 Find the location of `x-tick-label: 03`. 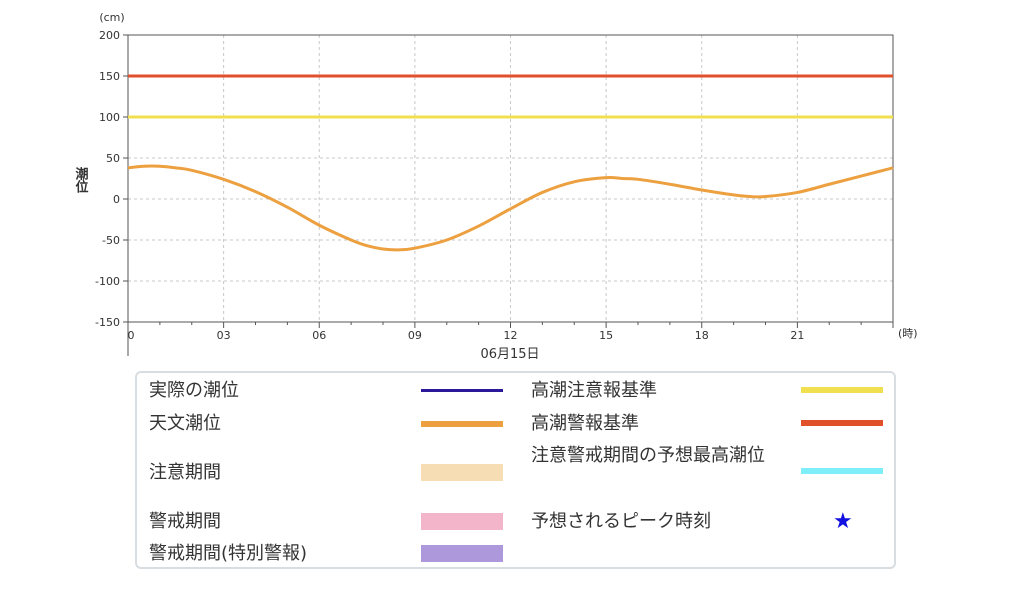

x-tick-label: 03 is located at coordinates (224, 335).